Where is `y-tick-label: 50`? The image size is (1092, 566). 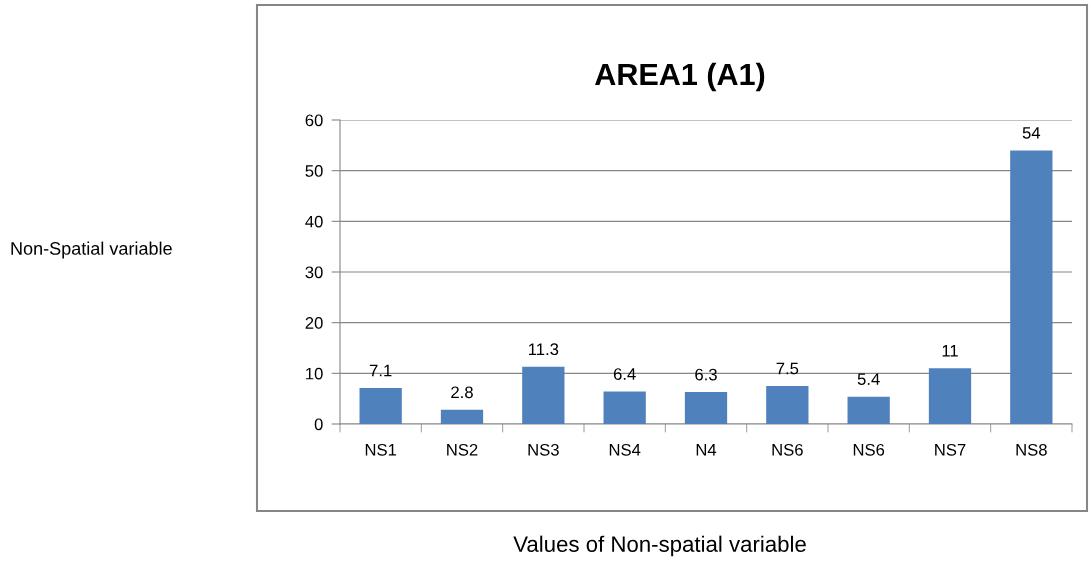 y-tick-label: 50 is located at coordinates (314, 171).